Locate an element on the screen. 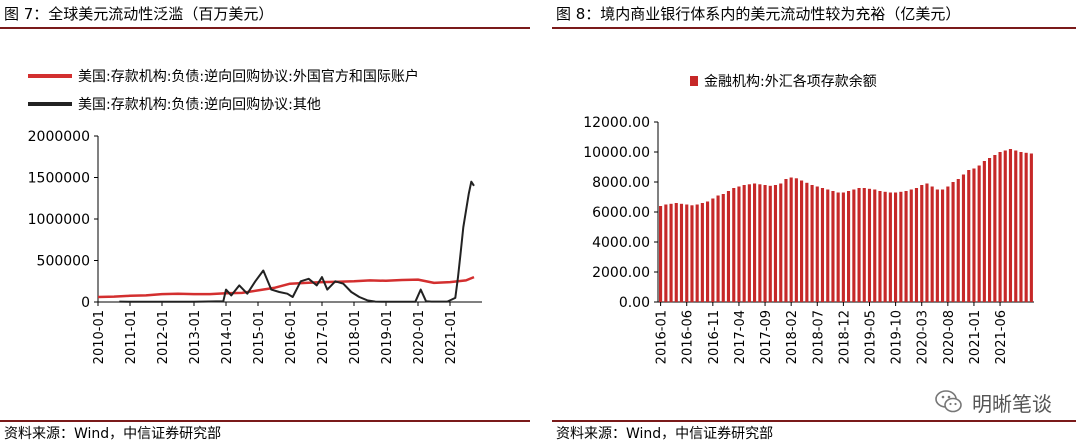  y-tick-label-3: 6000.00 is located at coordinates (621, 213).